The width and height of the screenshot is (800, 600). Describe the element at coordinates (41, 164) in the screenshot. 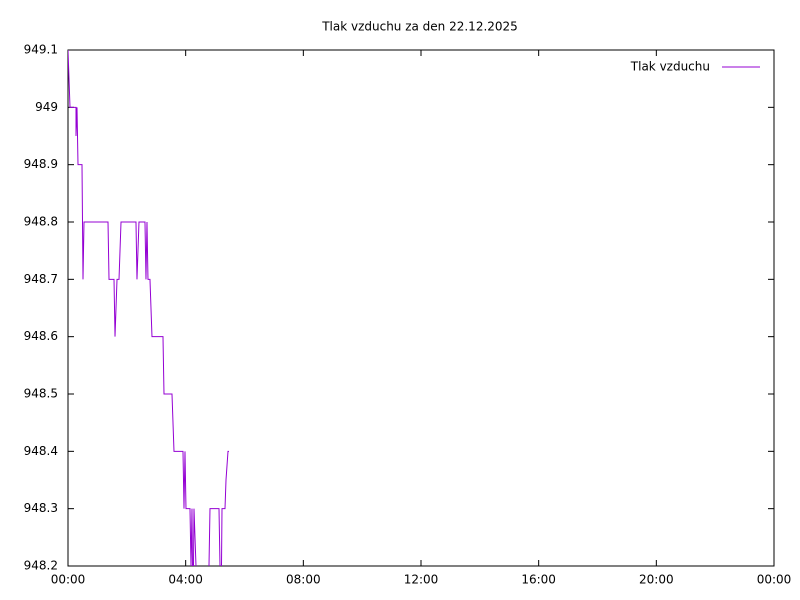

I see `y-tick-label: 948.9` at that location.